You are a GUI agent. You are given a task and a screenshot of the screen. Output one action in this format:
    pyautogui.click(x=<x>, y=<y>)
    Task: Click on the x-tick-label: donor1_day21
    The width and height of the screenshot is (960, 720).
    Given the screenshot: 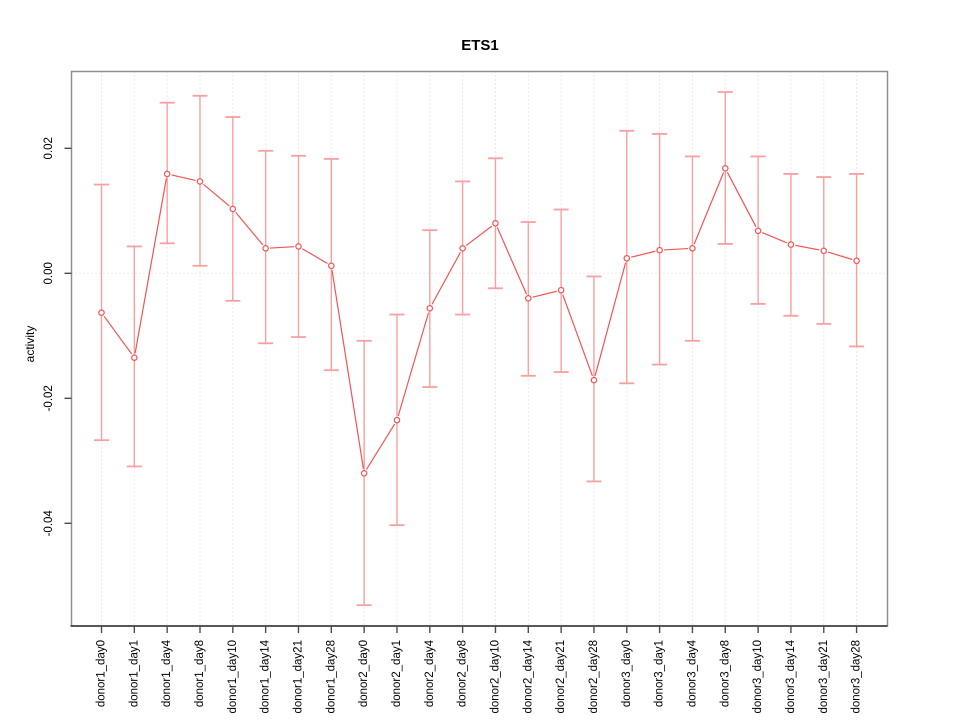 What is the action you would take?
    pyautogui.click(x=298, y=677)
    